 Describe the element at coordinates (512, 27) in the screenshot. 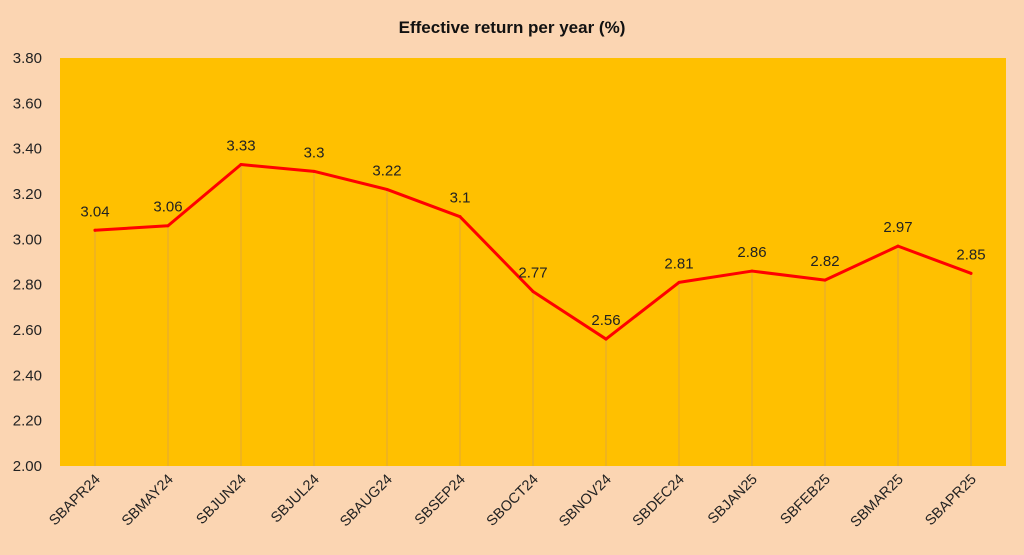

I see `chart-title: Effective return per year (%)` at that location.